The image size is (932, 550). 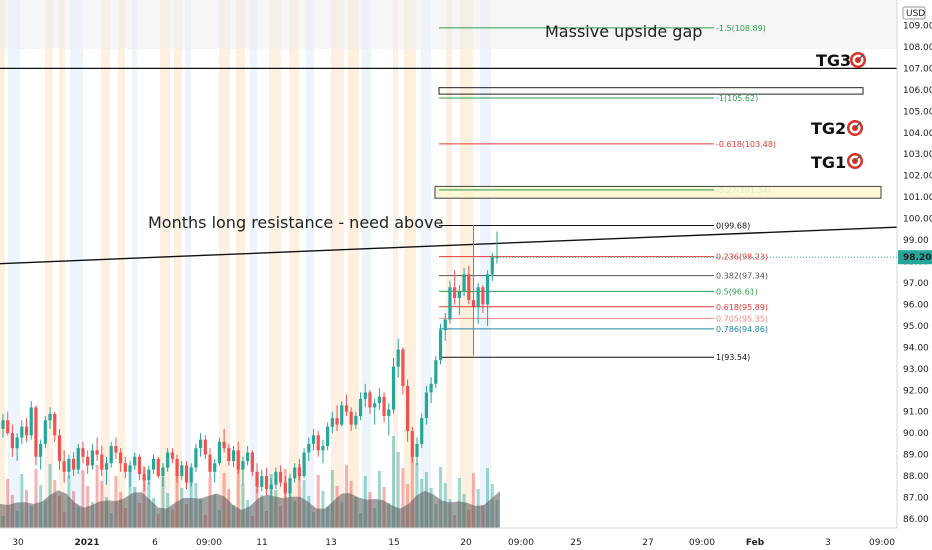 I want to click on resistance-trendline, so click(x=449, y=245).